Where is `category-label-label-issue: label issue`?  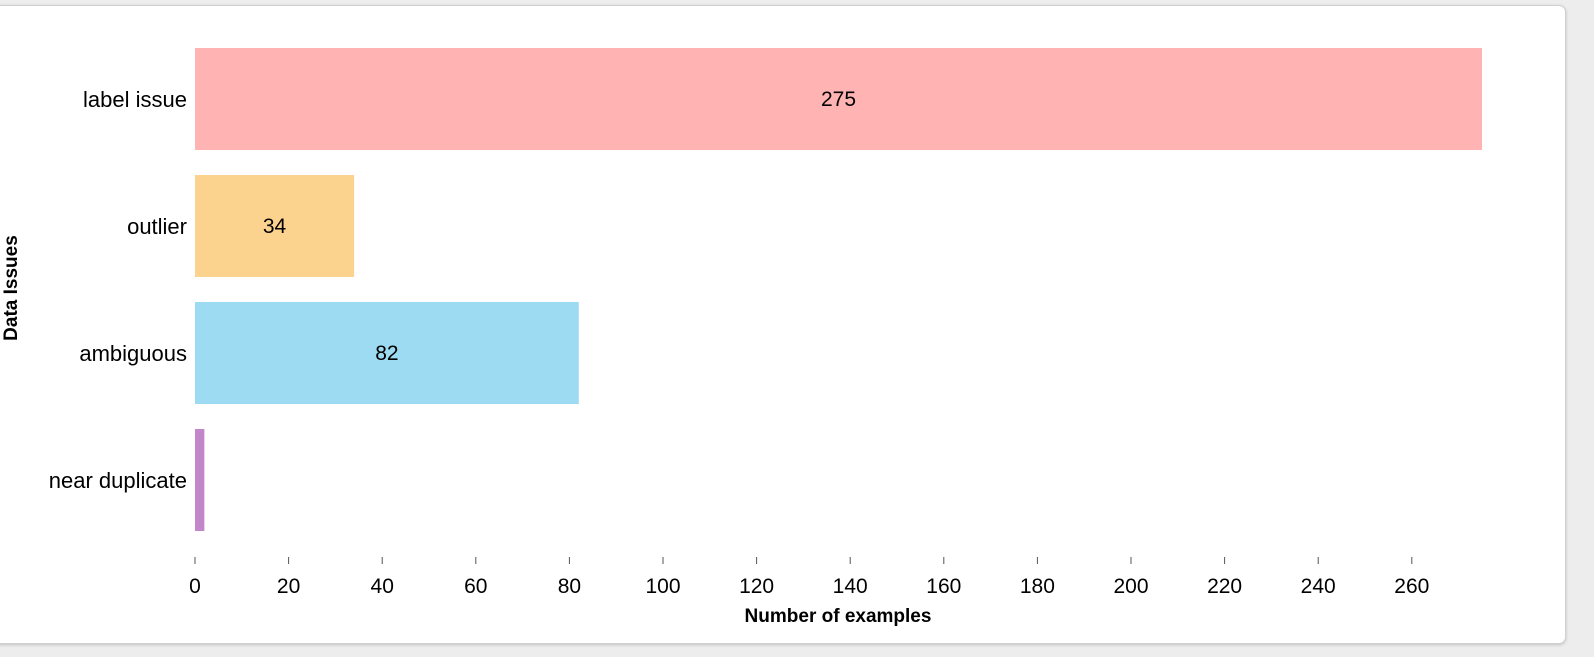 category-label-label-issue: label issue is located at coordinates (135, 99).